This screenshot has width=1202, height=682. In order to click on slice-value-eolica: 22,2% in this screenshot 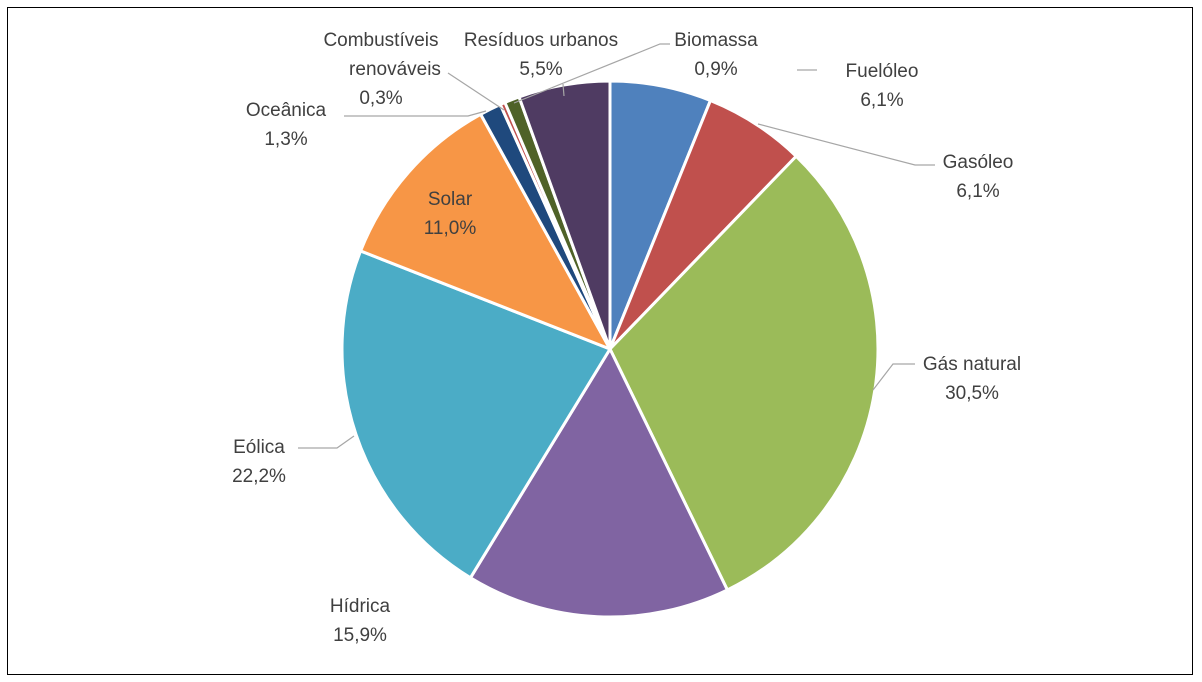, I will do `click(259, 476)`.